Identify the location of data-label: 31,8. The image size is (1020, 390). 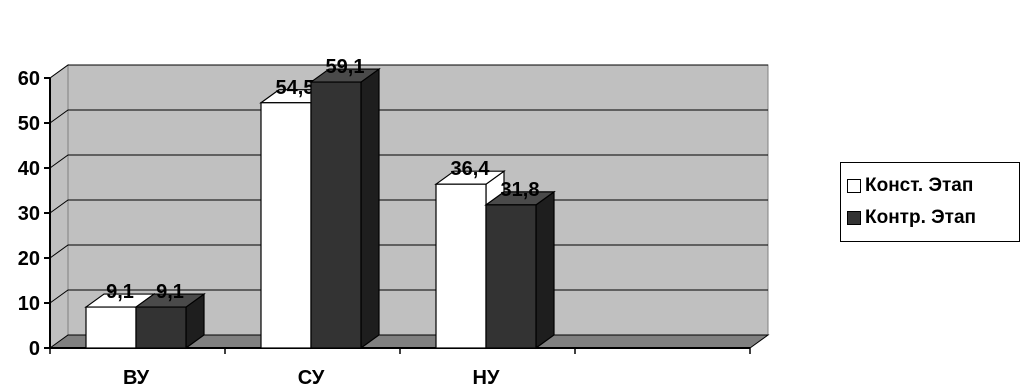
(520, 190).